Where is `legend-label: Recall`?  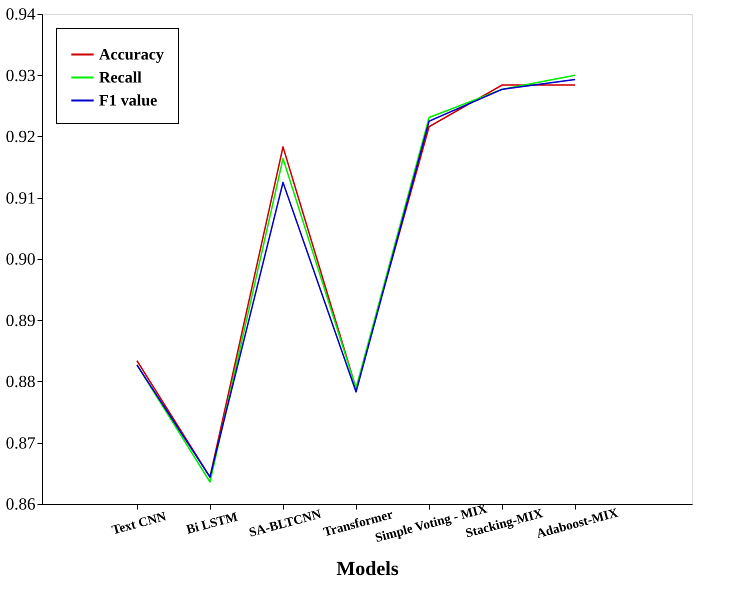 legend-label: Recall is located at coordinates (120, 78).